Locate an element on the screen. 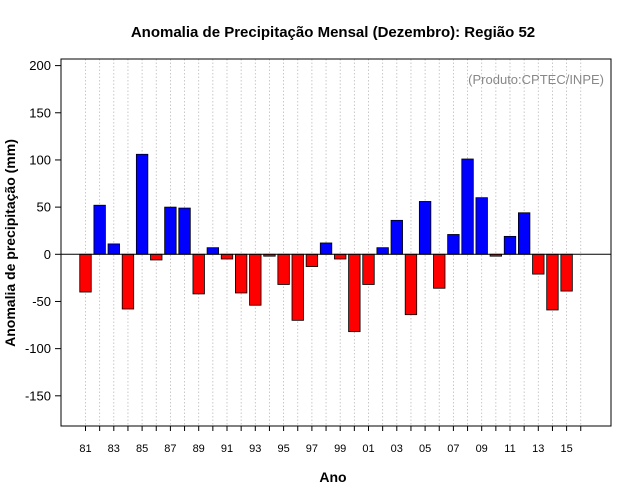  x-tick-label: 03 is located at coordinates (397, 449).